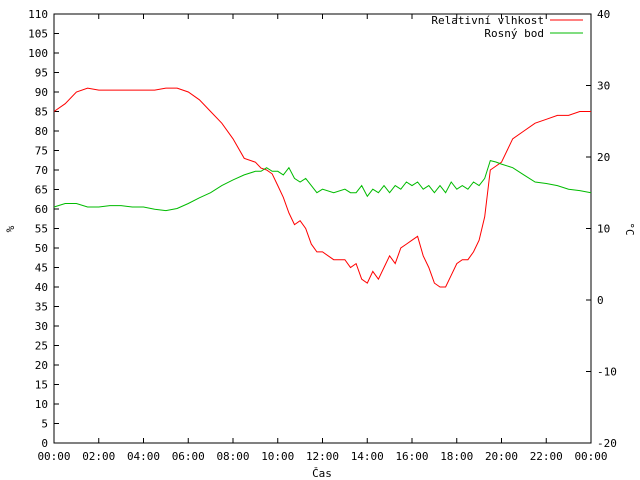 This screenshot has width=640, height=480. I want to click on legend-label-dewpoint: Rosný bod, so click(514, 33).